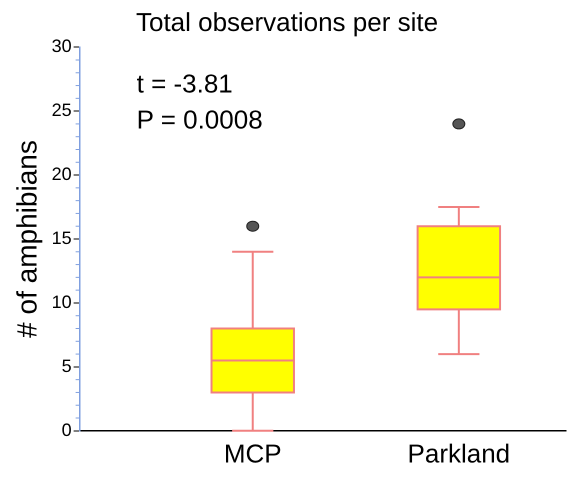  What do you see at coordinates (459, 453) in the screenshot?
I see `x-tick-label: Parkland` at bounding box center [459, 453].